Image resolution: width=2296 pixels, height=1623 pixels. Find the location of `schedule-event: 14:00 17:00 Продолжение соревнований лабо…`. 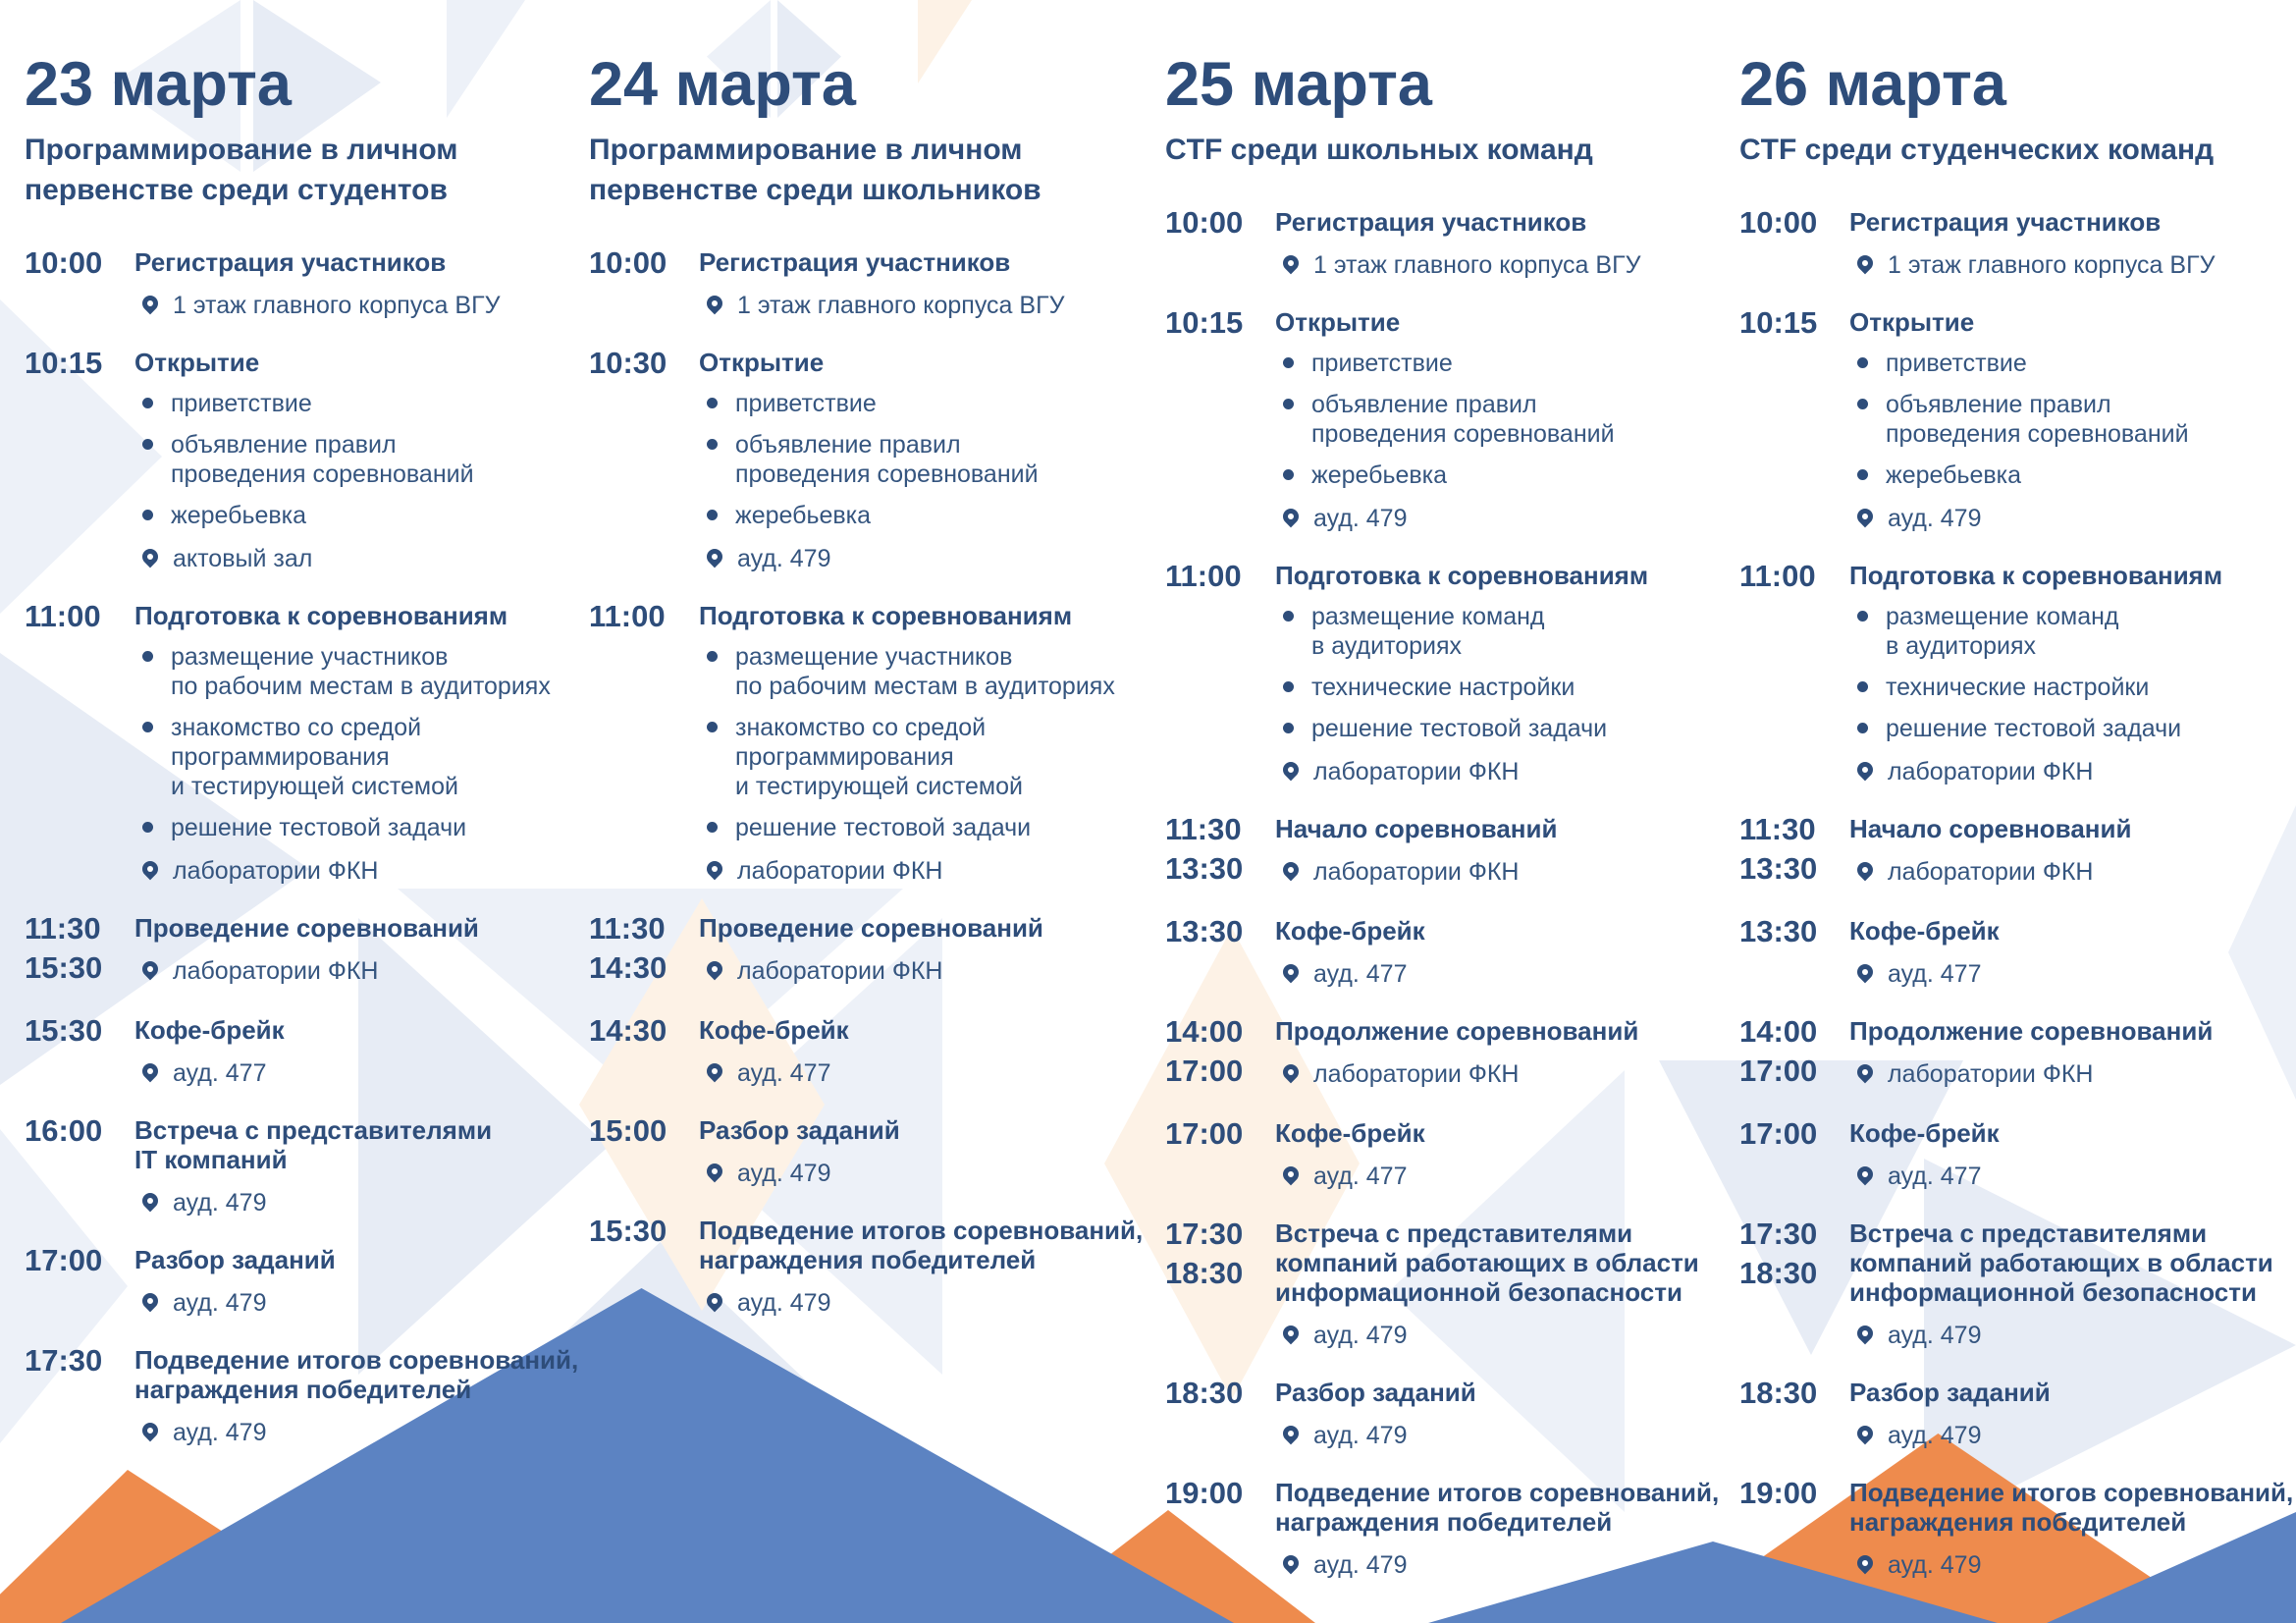

schedule-event: 14:00 17:00 Продолжение соревнований лабо… is located at coordinates (2018, 1051).